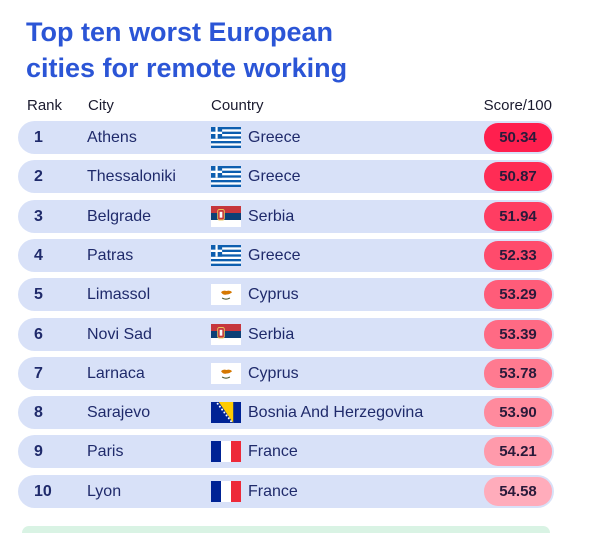  What do you see at coordinates (119, 216) in the screenshot?
I see `city-cell: Belgrade` at bounding box center [119, 216].